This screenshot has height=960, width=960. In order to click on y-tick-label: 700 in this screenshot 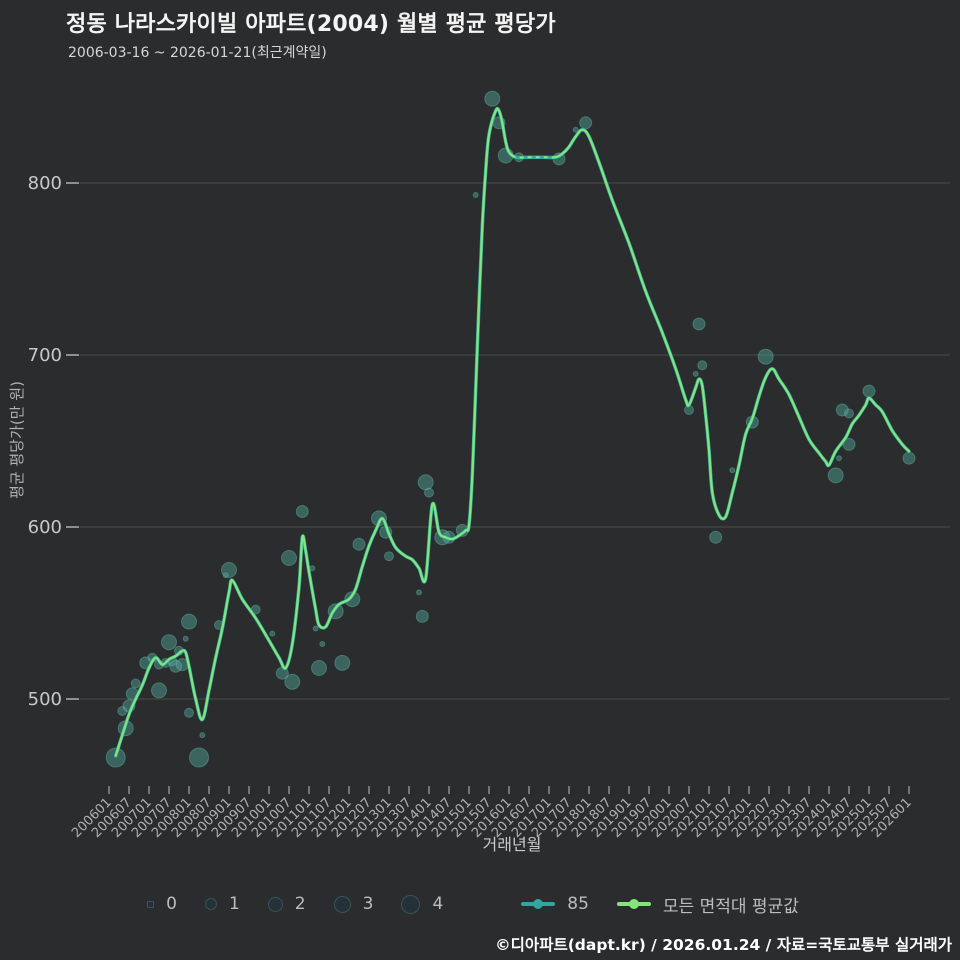, I will do `click(45, 355)`.